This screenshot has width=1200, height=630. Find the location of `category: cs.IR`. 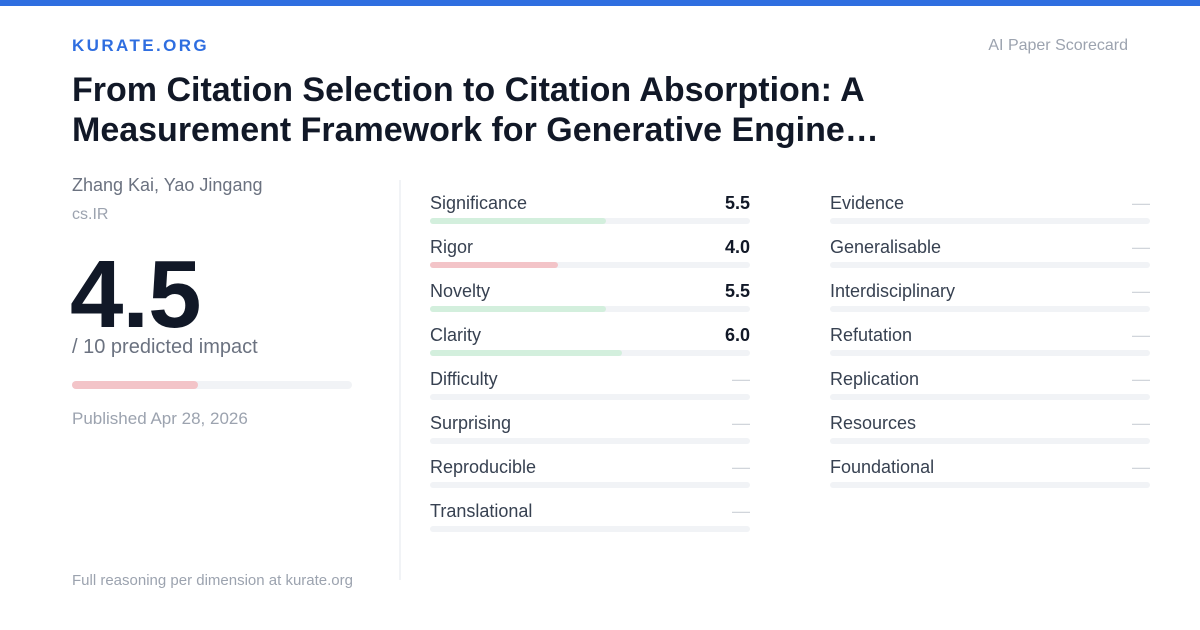

category: cs.IR is located at coordinates (90, 214).